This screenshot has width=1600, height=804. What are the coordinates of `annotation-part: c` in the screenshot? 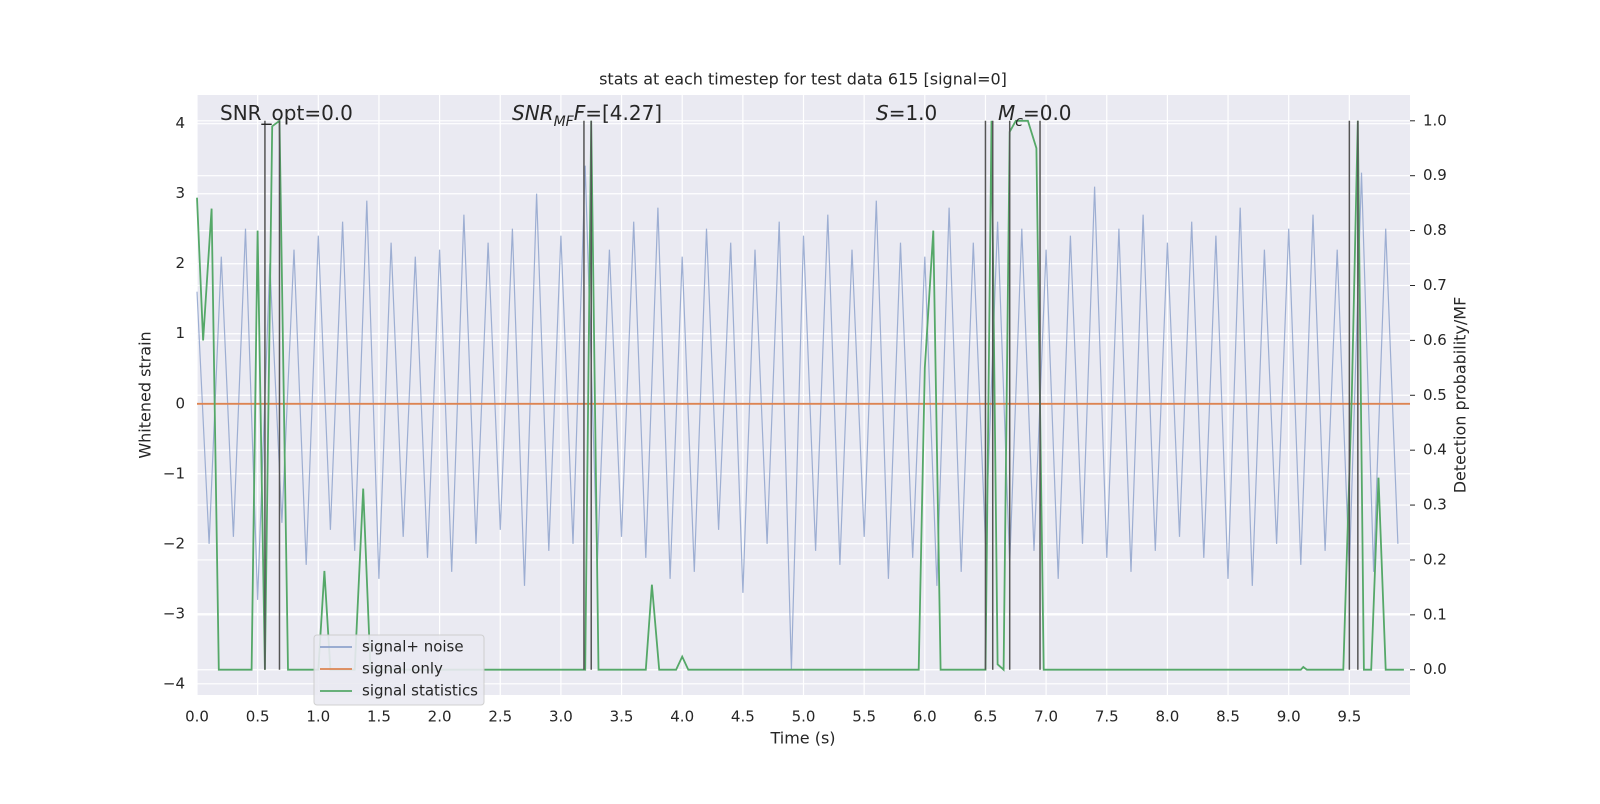 It's located at (1019, 122).